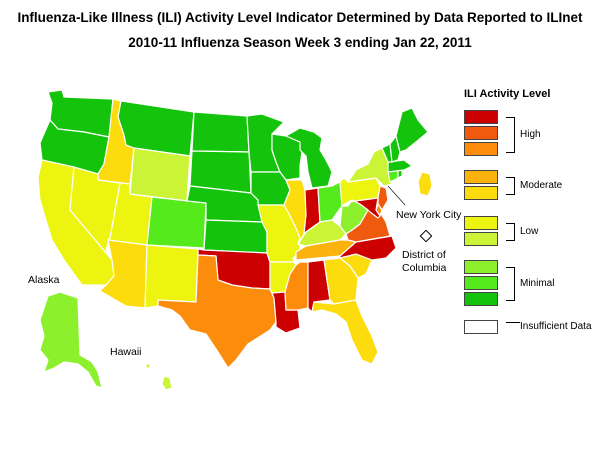 Image resolution: width=600 pixels, height=450 pixels. What do you see at coordinates (126, 352) in the screenshot?
I see `label-hawaii: Hawaii` at bounding box center [126, 352].